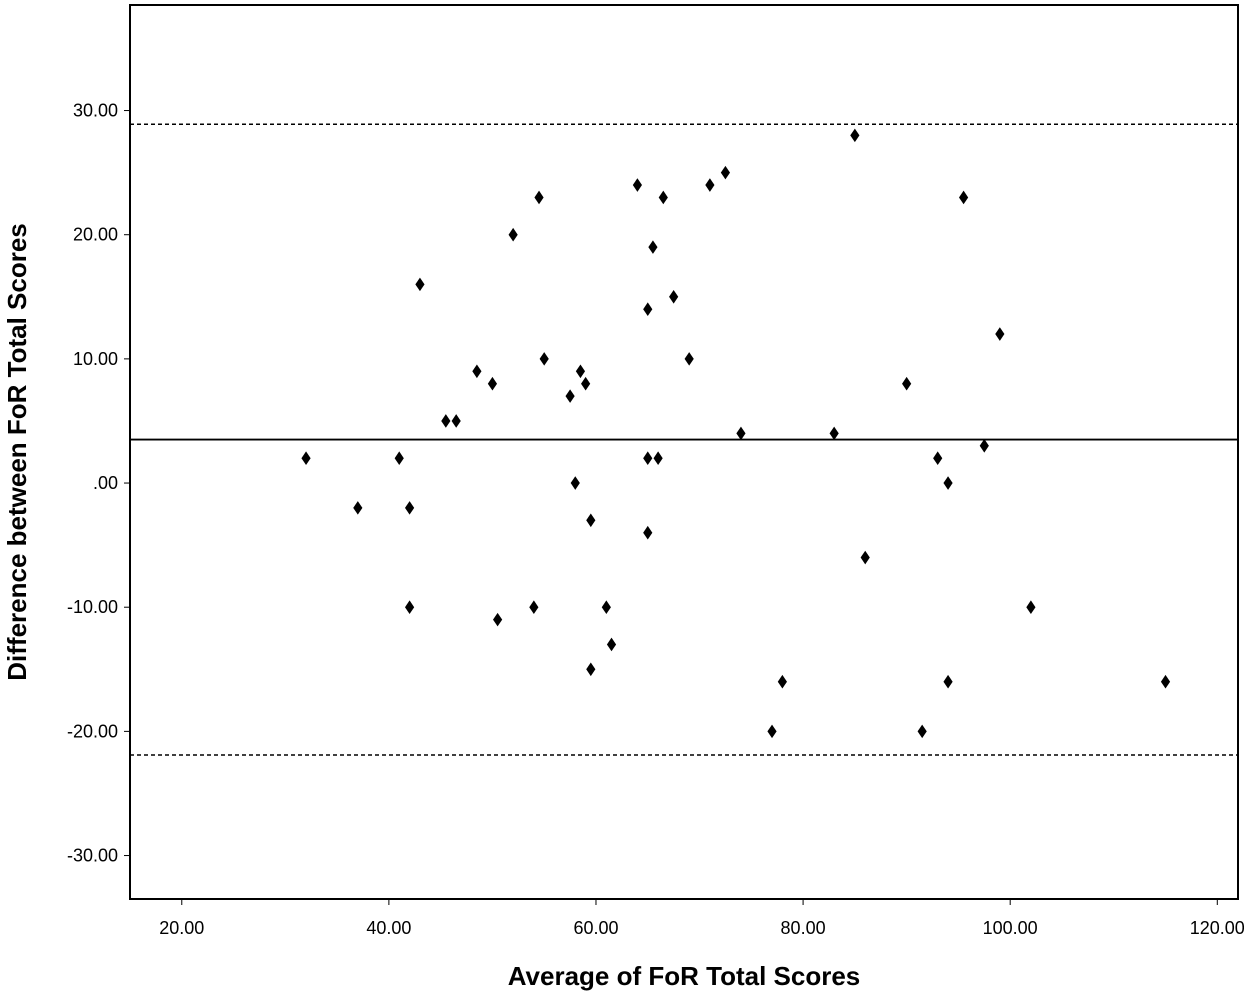 This screenshot has height=995, width=1244. What do you see at coordinates (1010, 928) in the screenshot?
I see `x-tick-label: 100.00` at bounding box center [1010, 928].